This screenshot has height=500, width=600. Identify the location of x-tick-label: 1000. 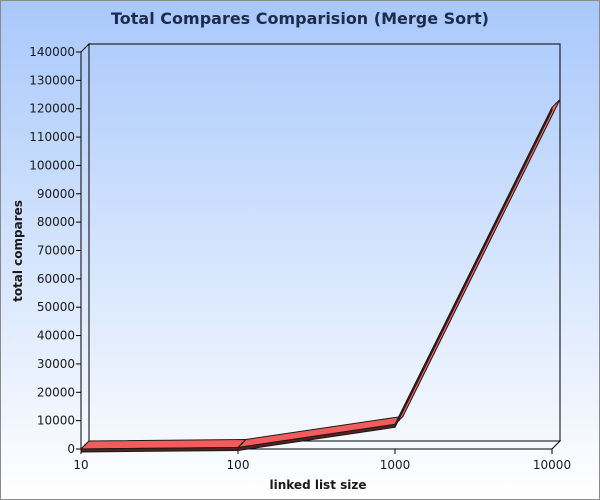
(395, 465).